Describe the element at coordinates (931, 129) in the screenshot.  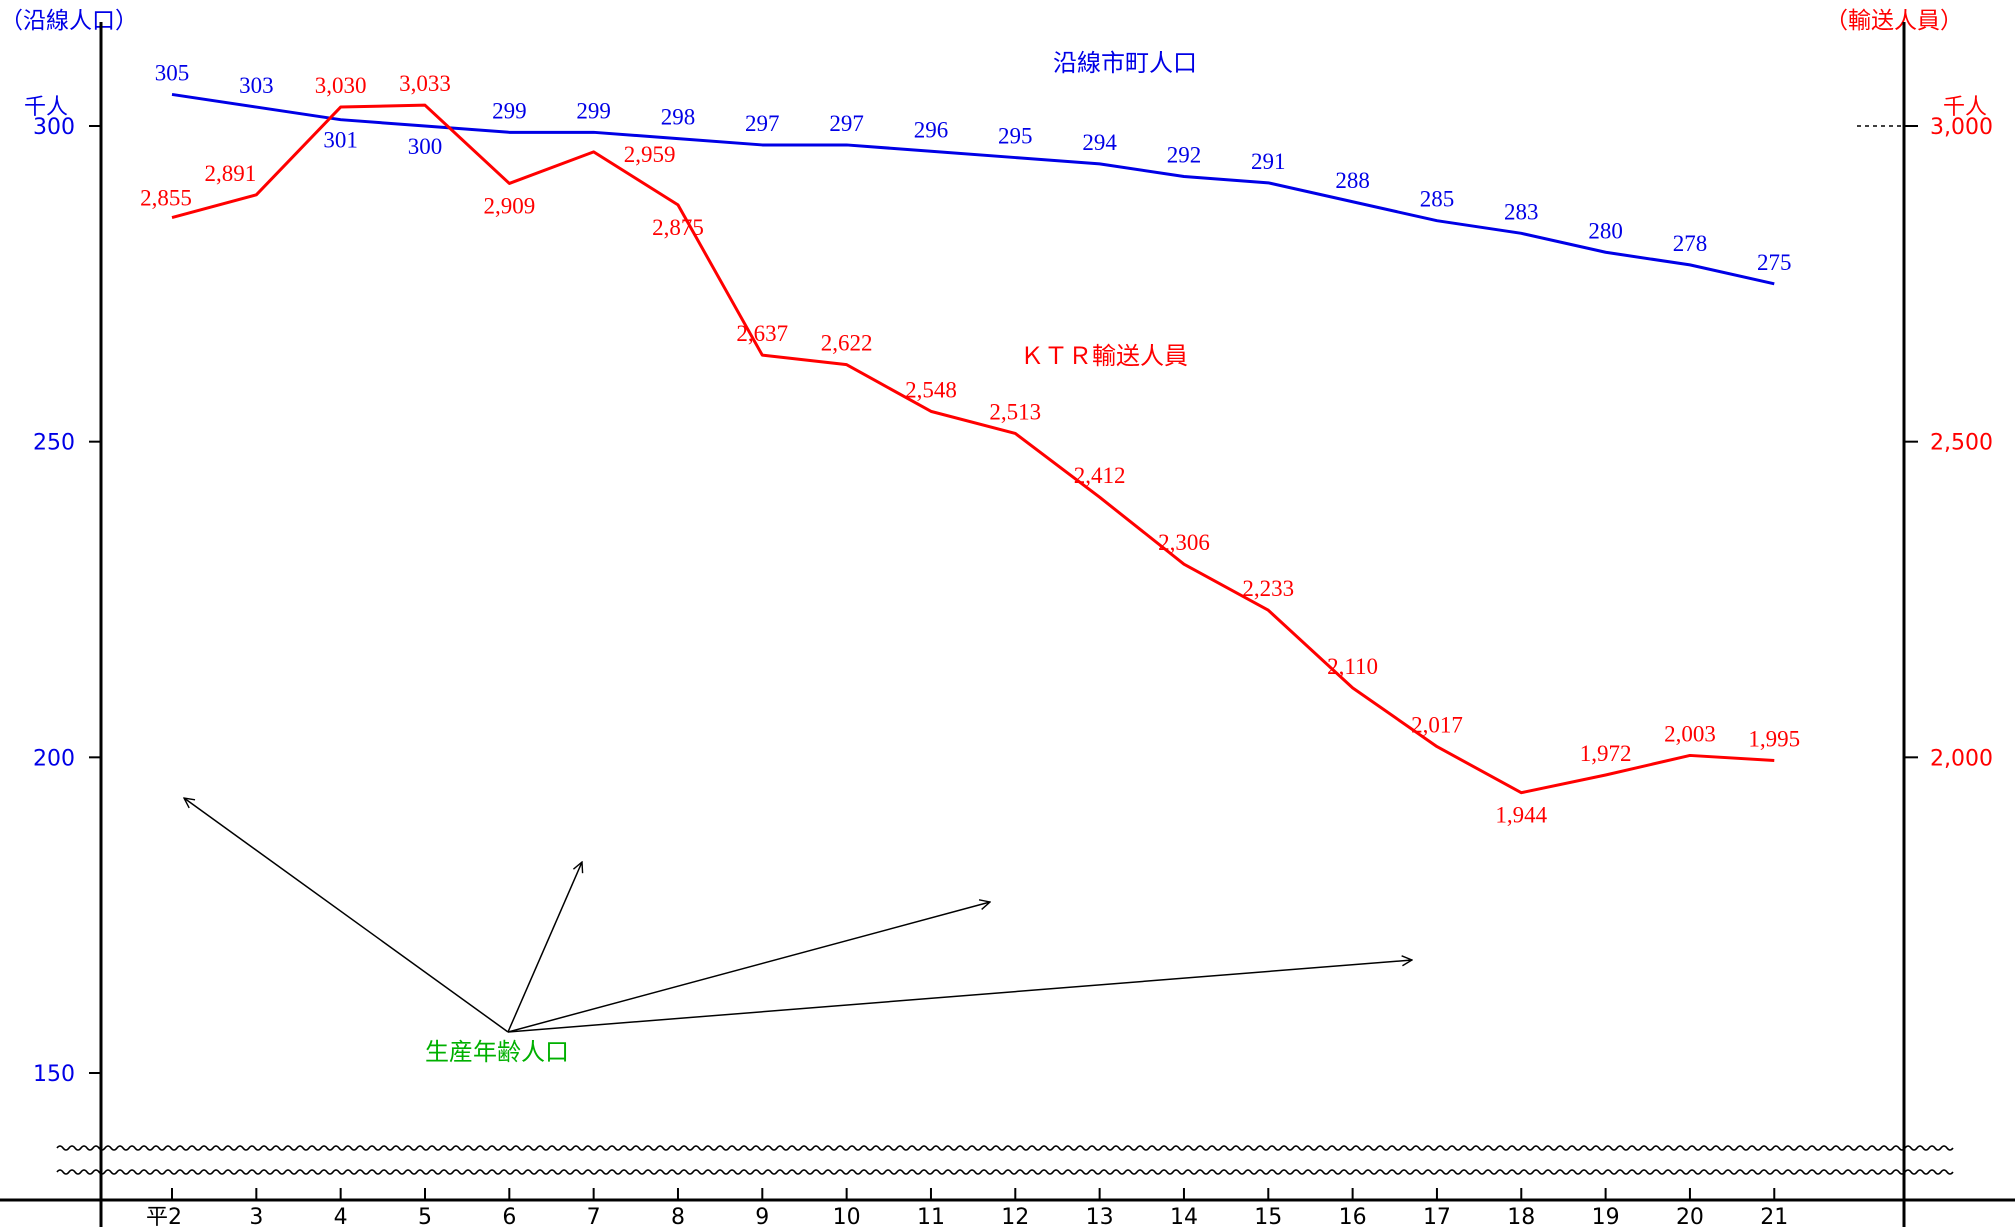
I see `population-data-label: 296` at that location.